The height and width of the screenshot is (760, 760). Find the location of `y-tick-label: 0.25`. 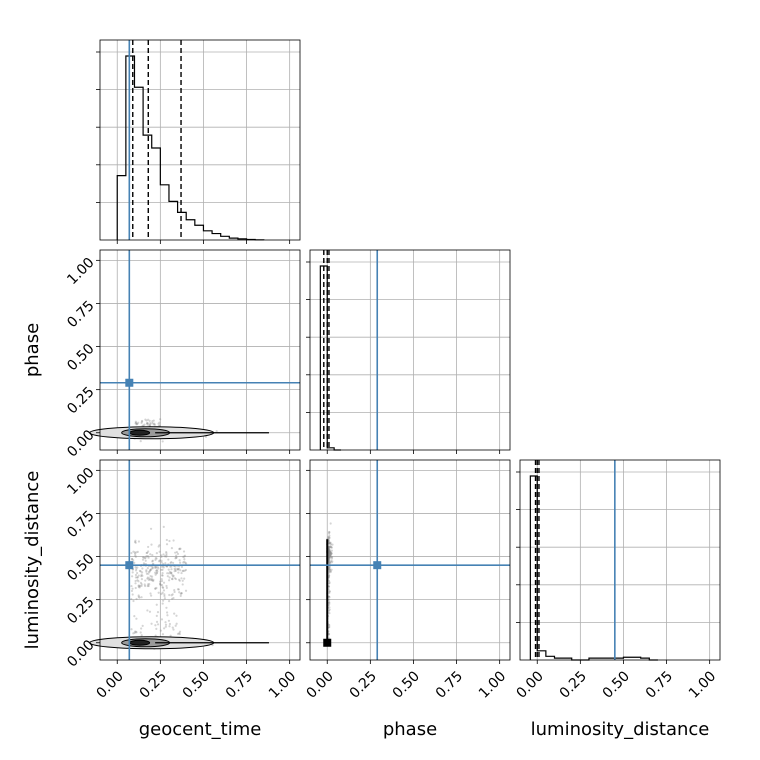

y-tick-label: 0.25 is located at coordinates (80, 400).